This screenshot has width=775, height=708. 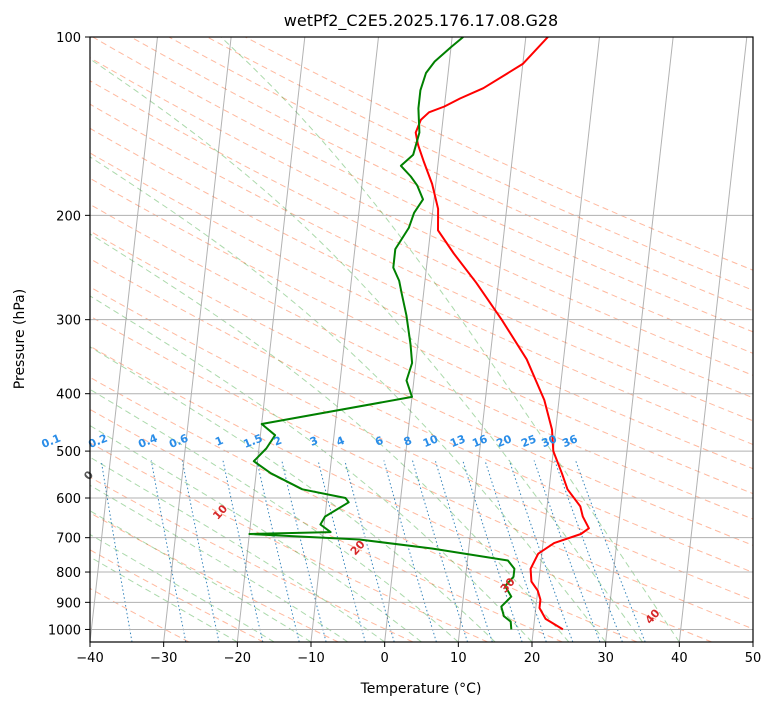 I want to click on dry-adiabat-label: 30, so click(x=508, y=585).